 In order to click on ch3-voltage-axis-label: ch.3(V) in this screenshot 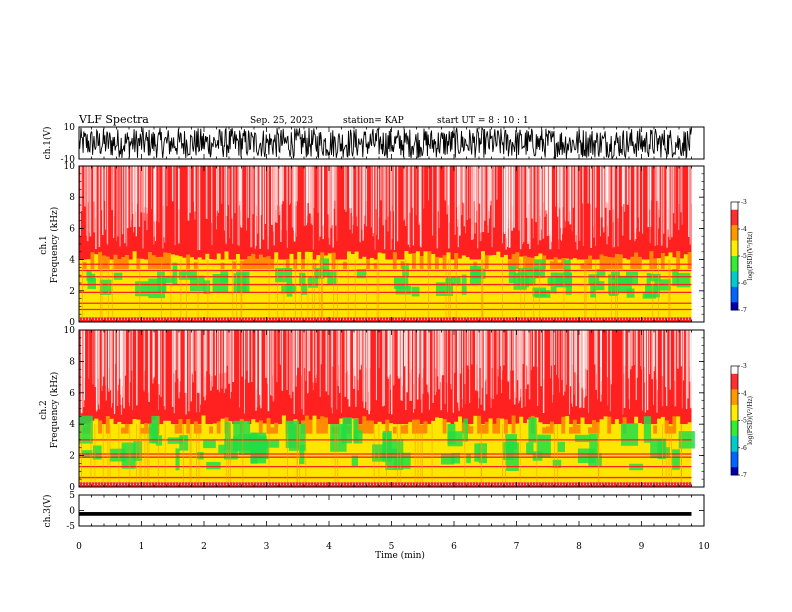, I will do `click(47, 511)`.